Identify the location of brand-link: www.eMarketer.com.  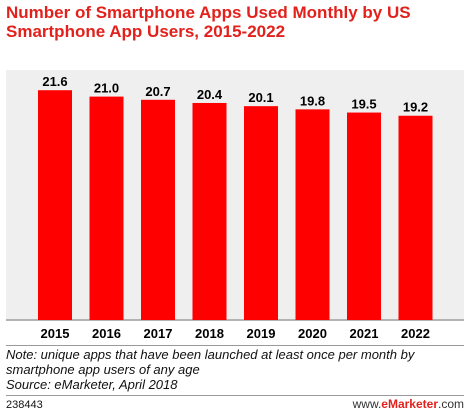
(408, 404).